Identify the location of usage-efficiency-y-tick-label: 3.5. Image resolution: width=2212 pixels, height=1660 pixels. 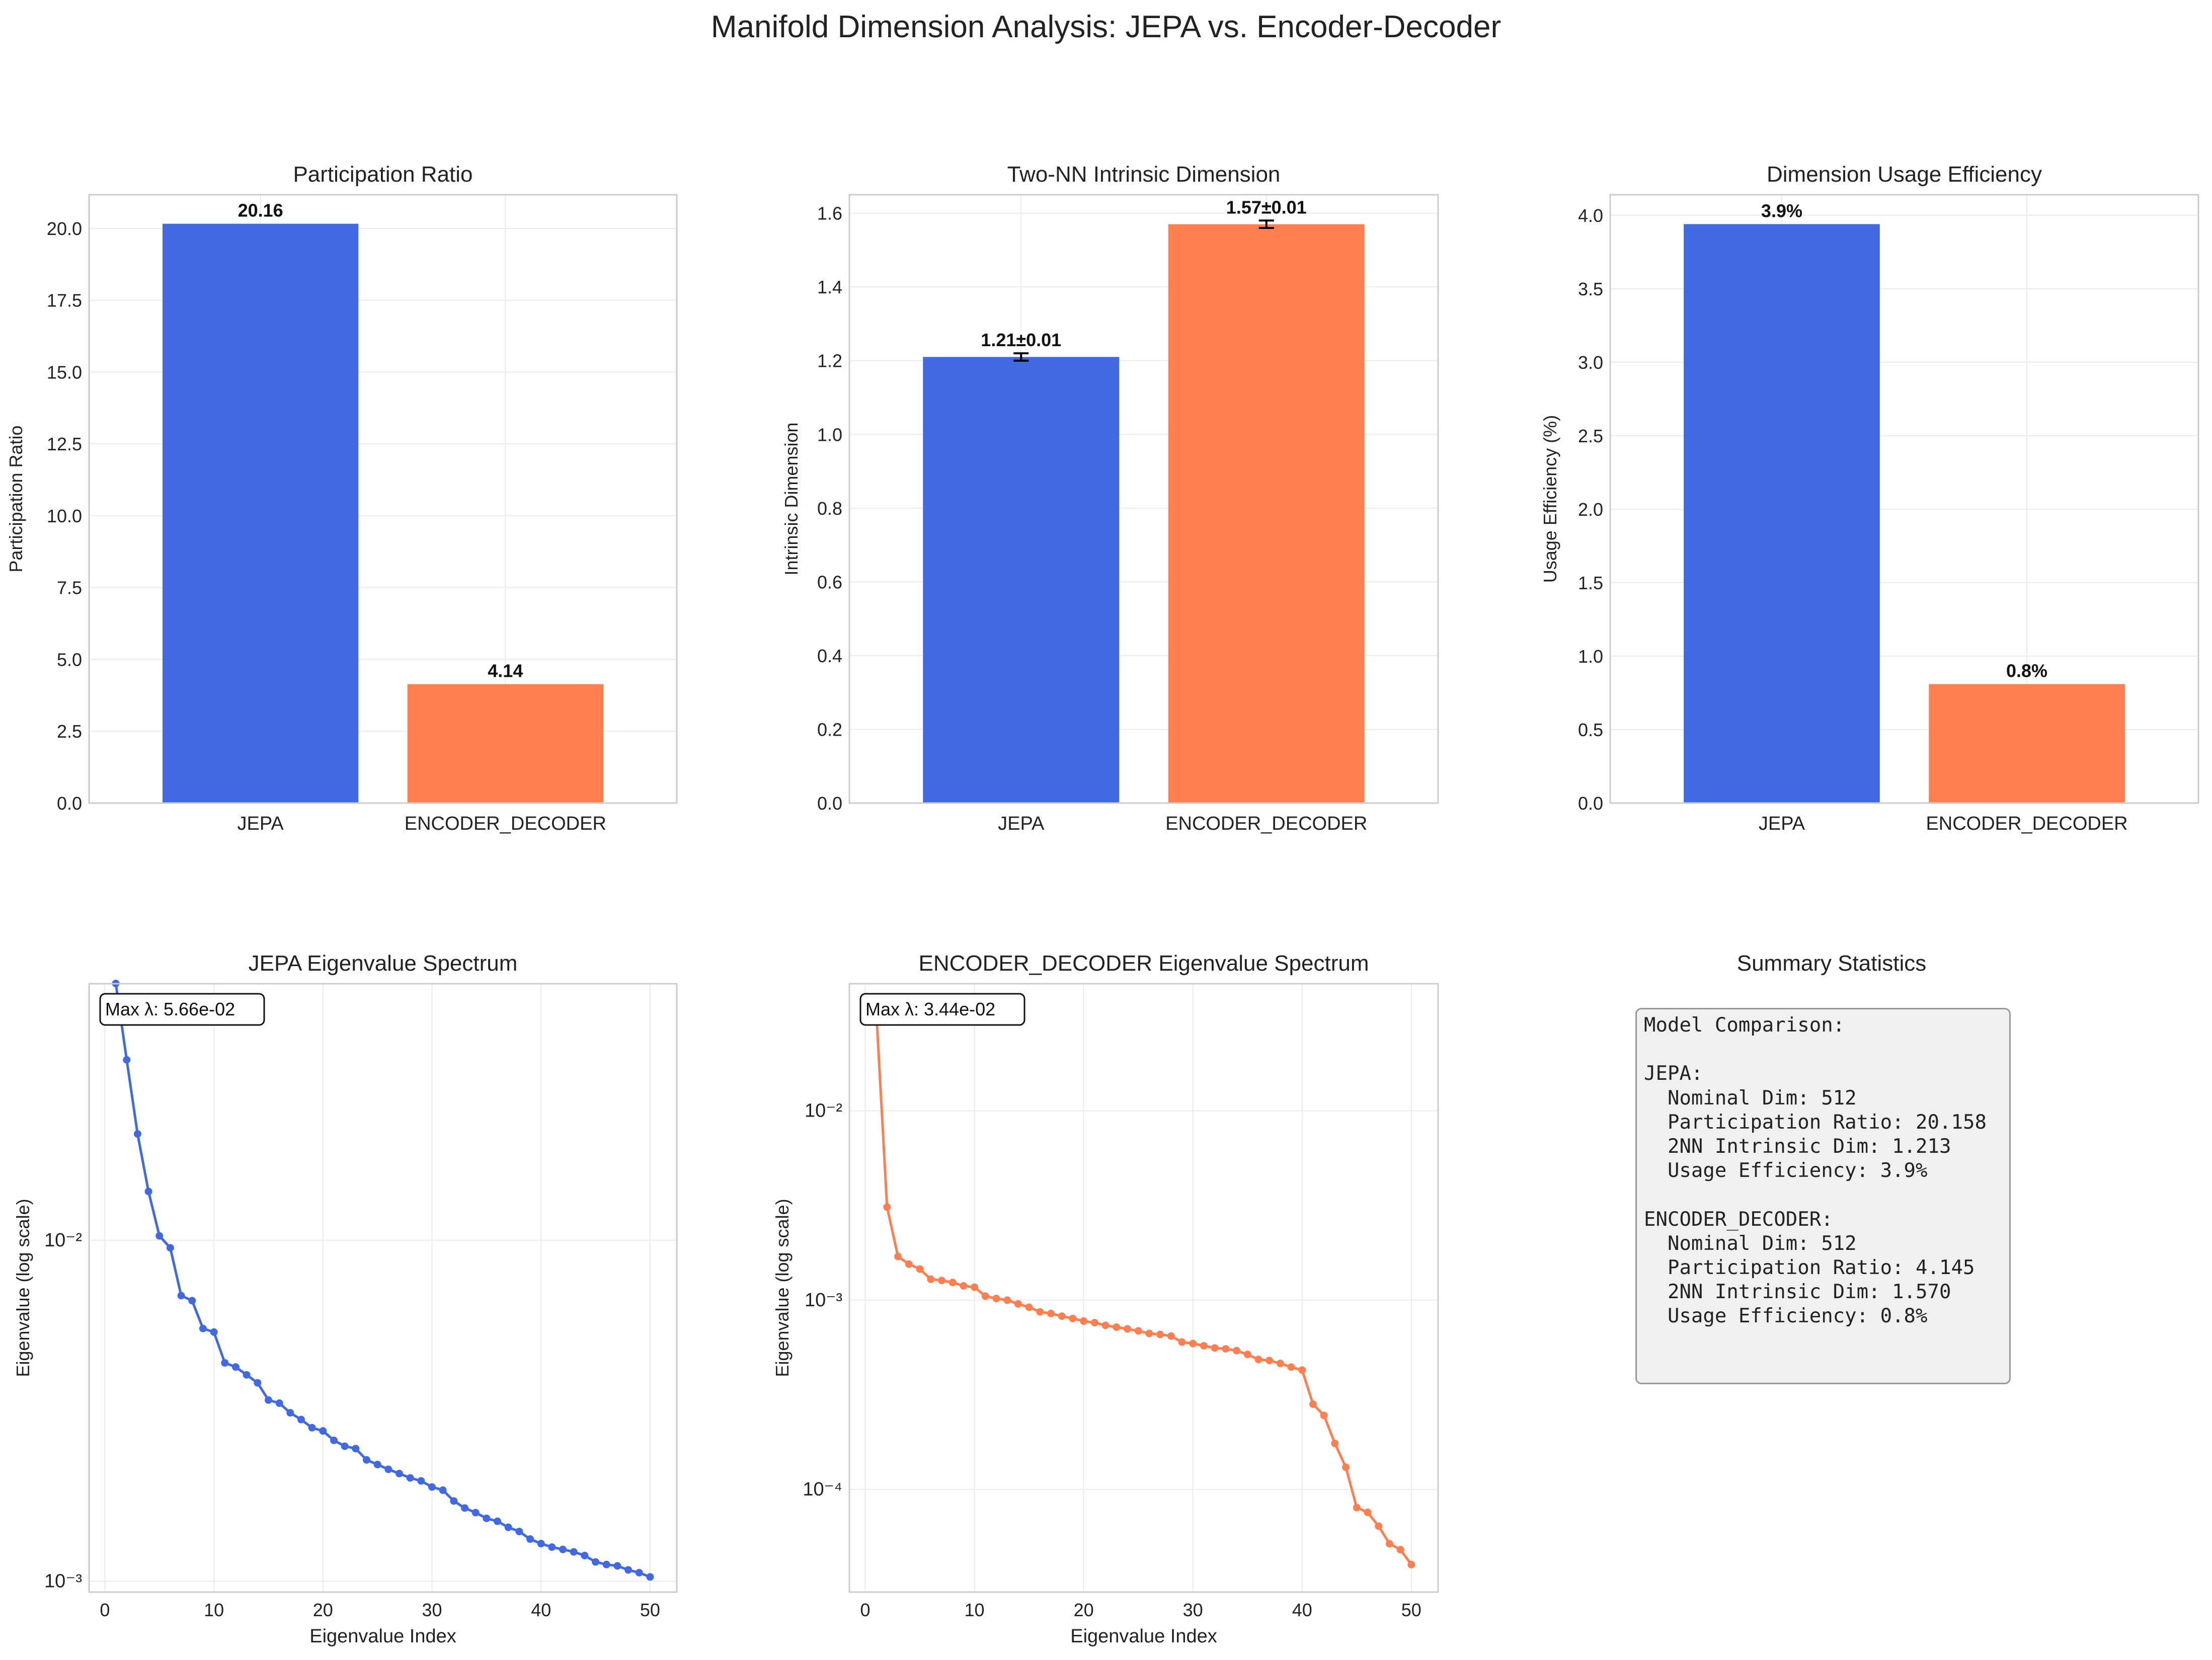
(1590, 289).